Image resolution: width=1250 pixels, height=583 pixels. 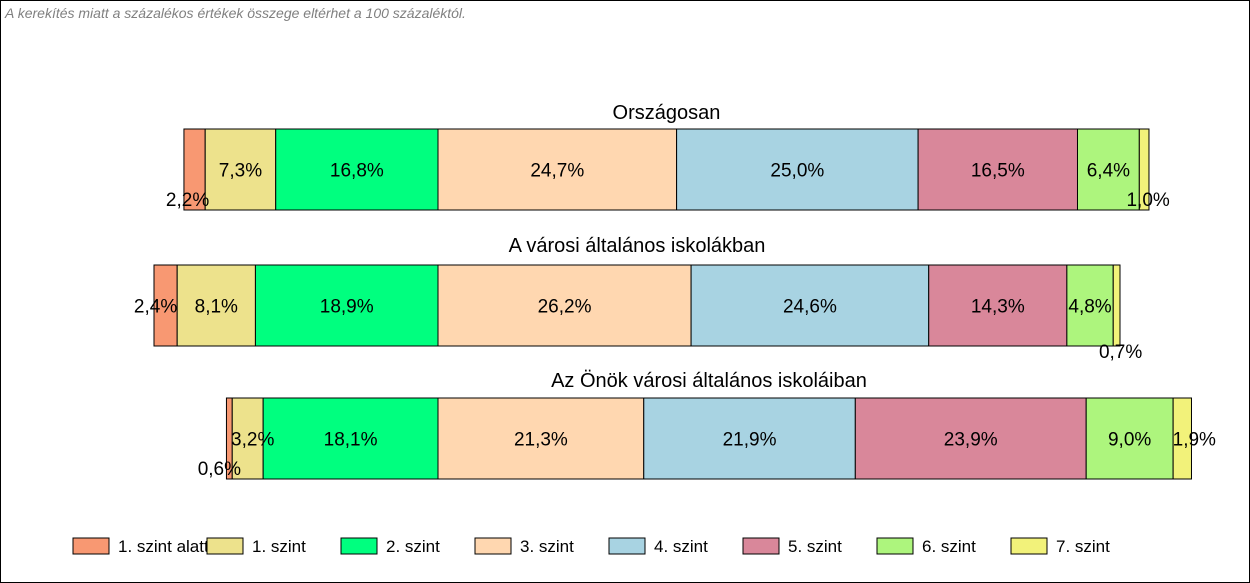 What do you see at coordinates (681, 546) in the screenshot?
I see `legend-label-4: 4. szint` at bounding box center [681, 546].